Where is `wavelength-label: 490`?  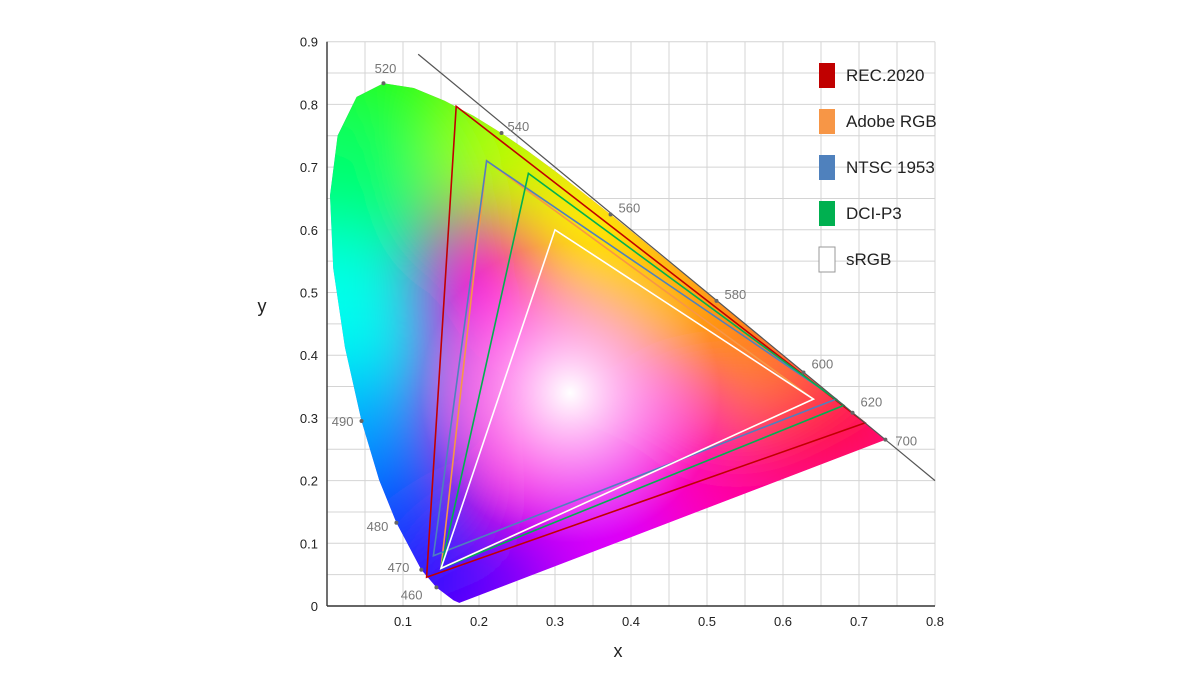 wavelength-label: 490 is located at coordinates (343, 421).